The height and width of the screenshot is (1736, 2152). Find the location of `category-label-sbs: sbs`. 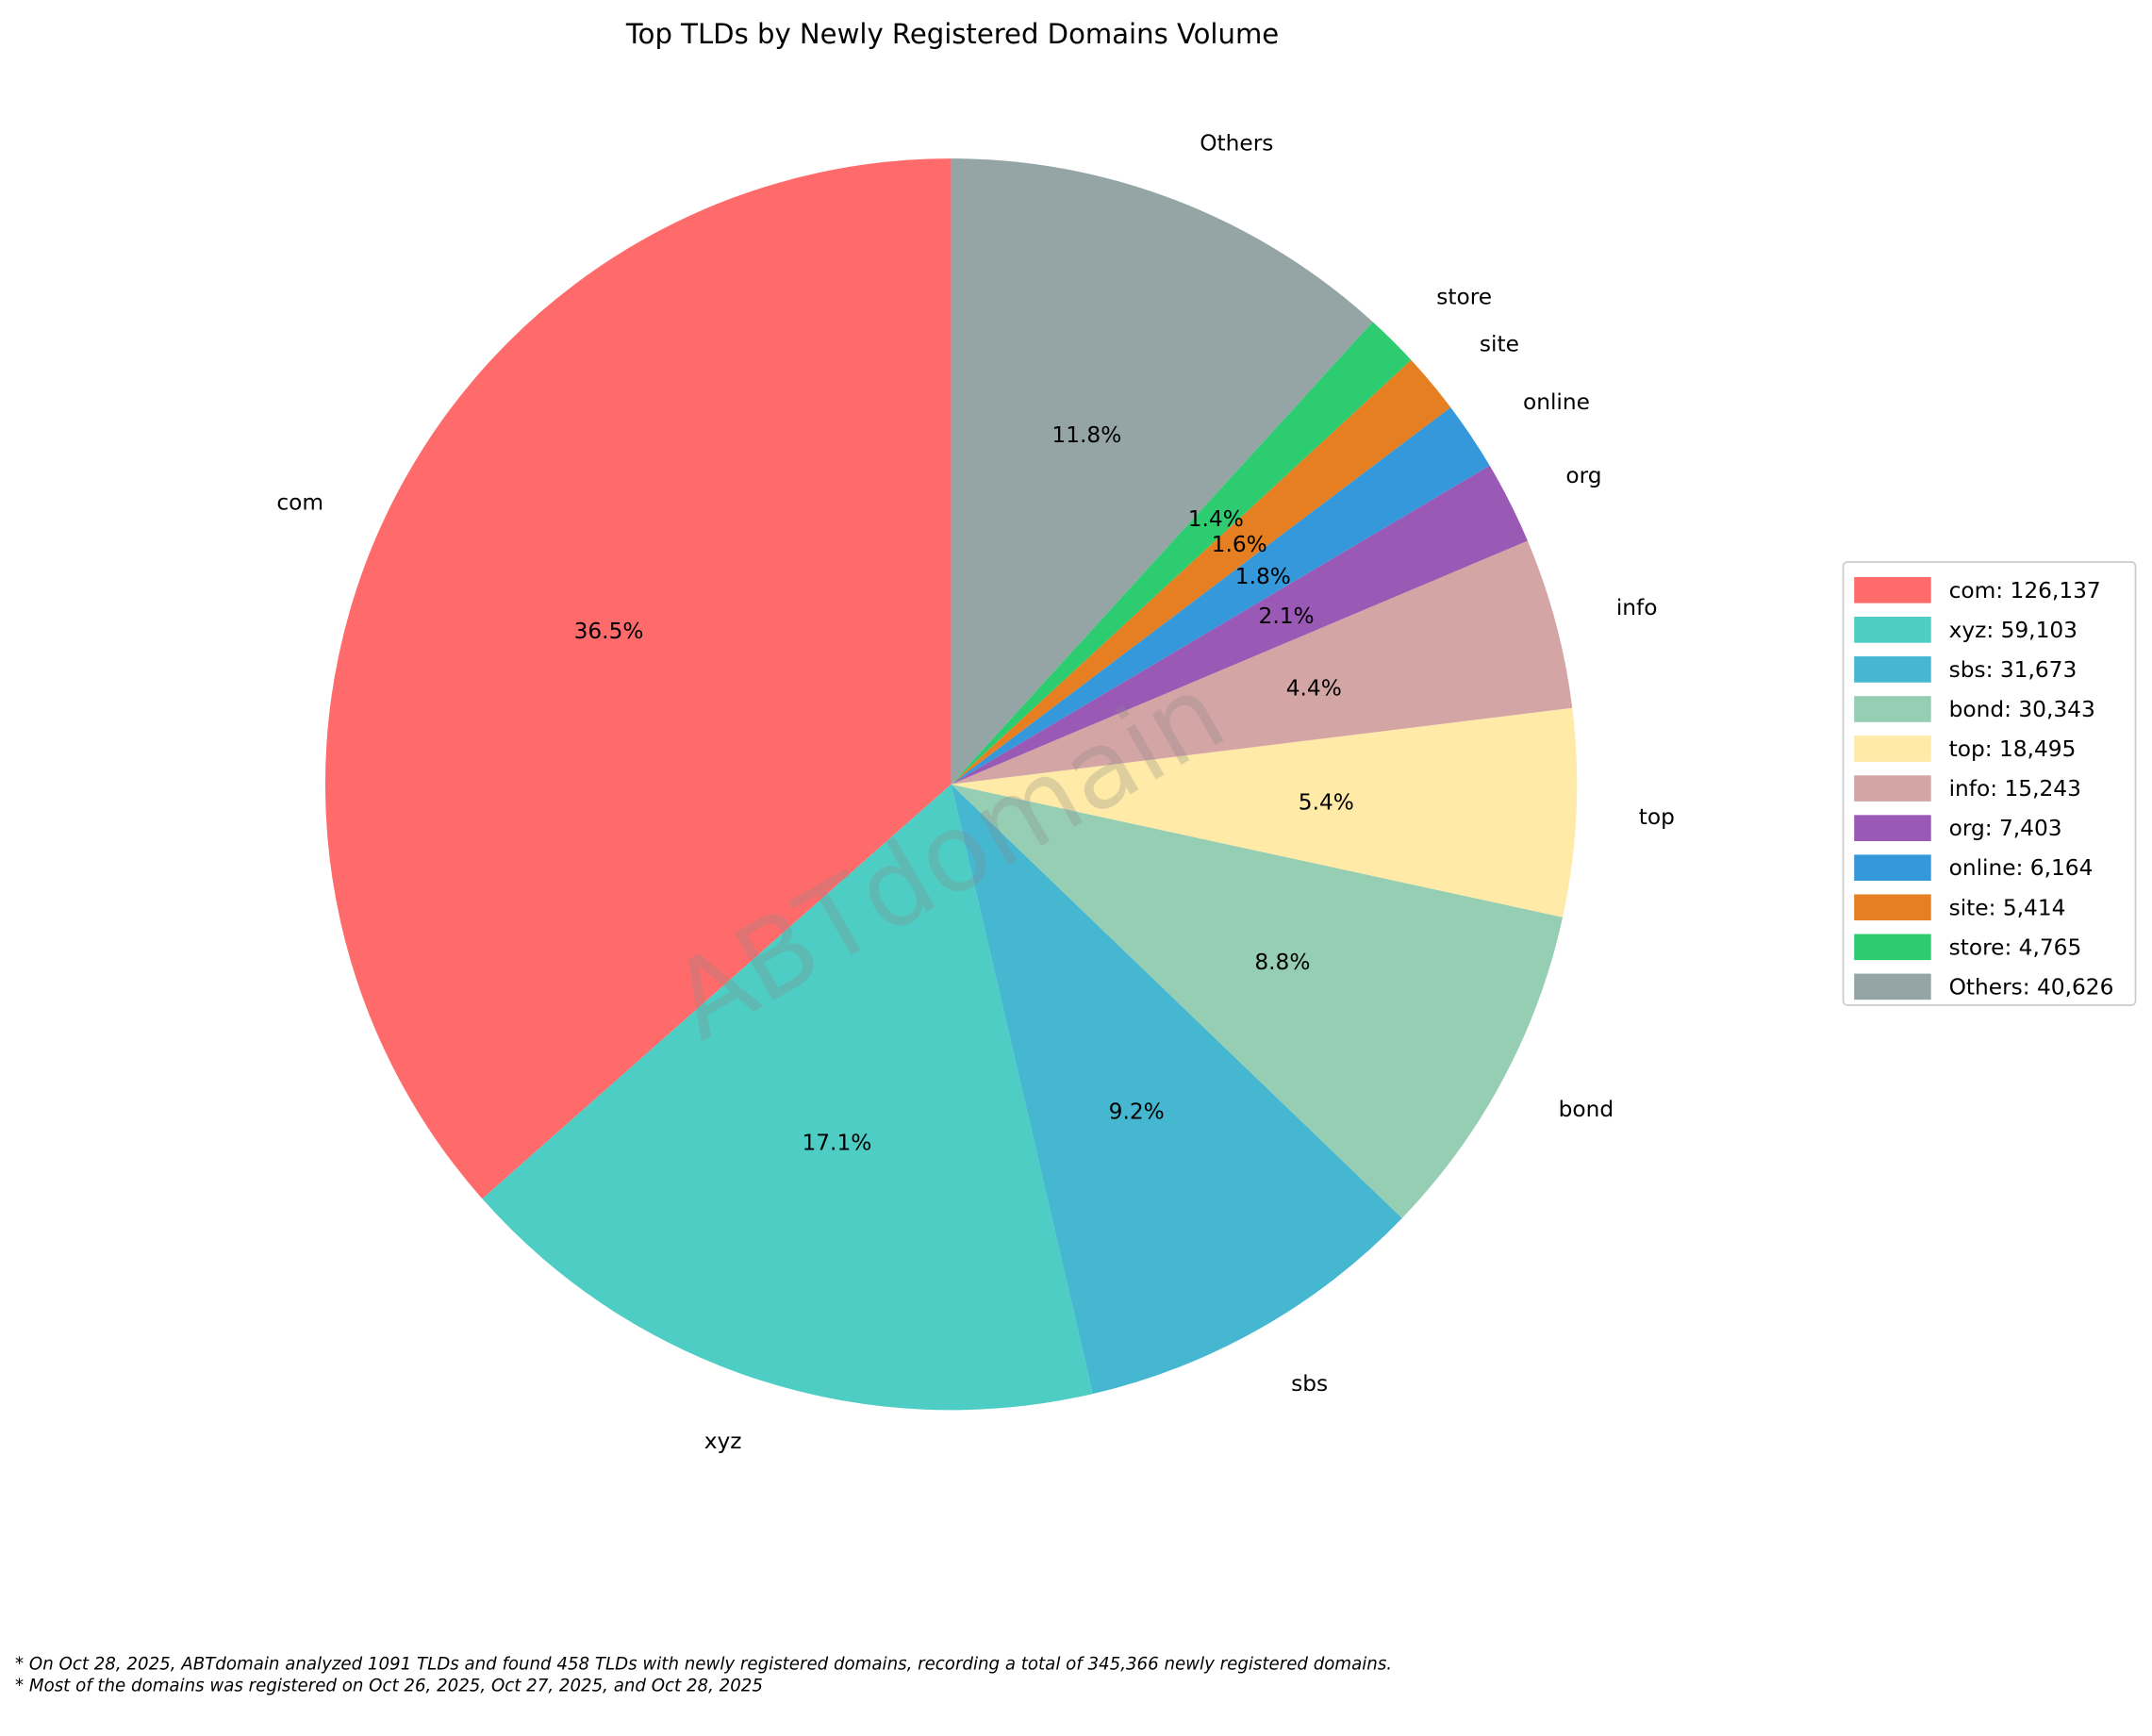

category-label-sbs: sbs is located at coordinates (1309, 1384).